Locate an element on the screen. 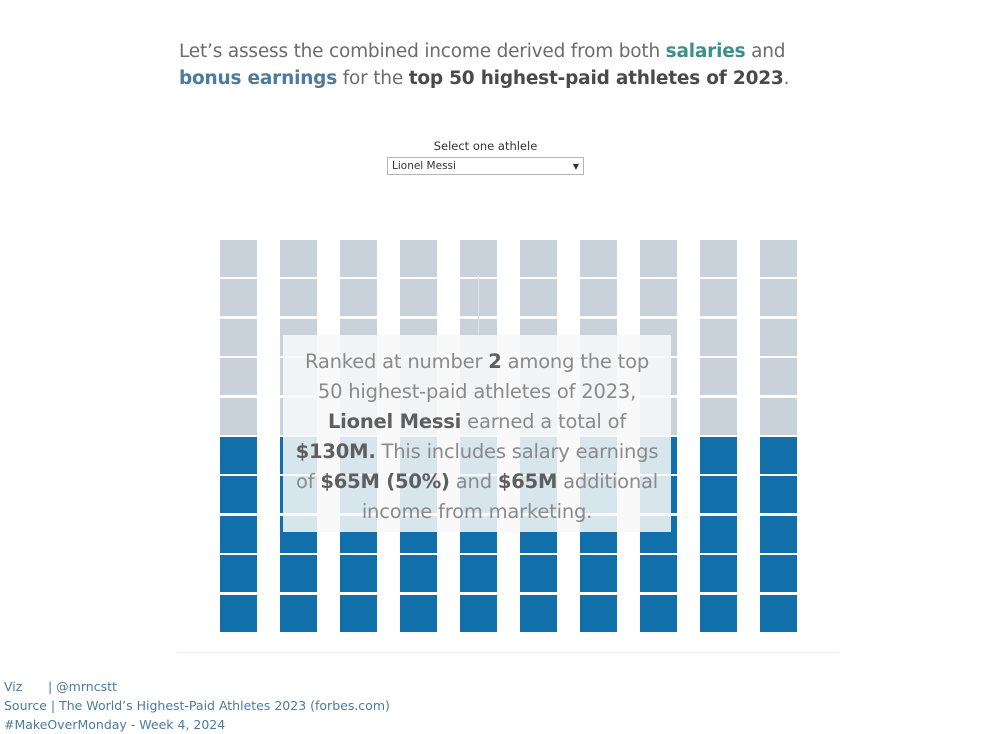  footer-divider is located at coordinates (508, 652).